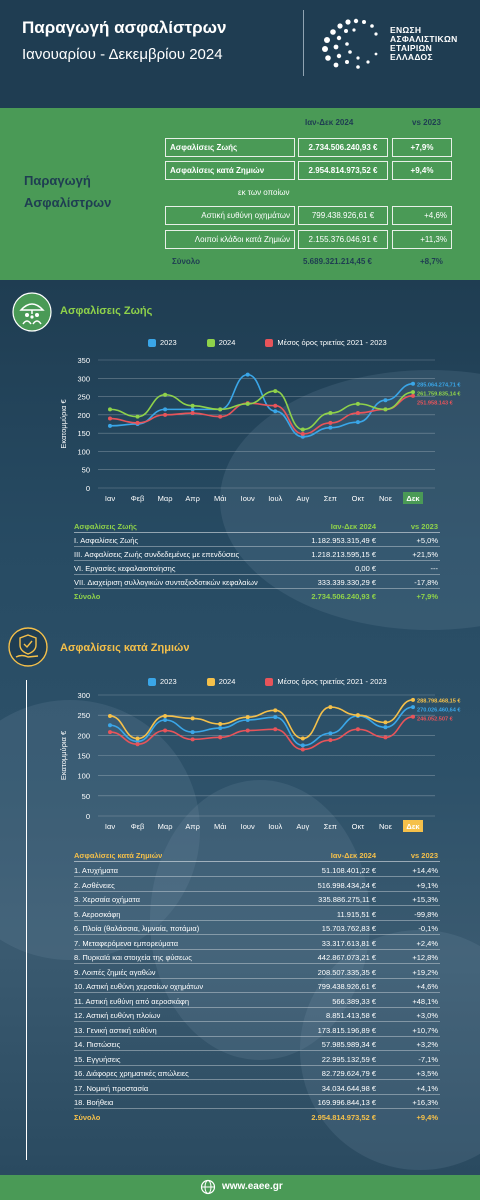  I want to click on table-row: 17. Νομική προστασία 34.034.644,98 € +4,1%, so click(257, 1089).